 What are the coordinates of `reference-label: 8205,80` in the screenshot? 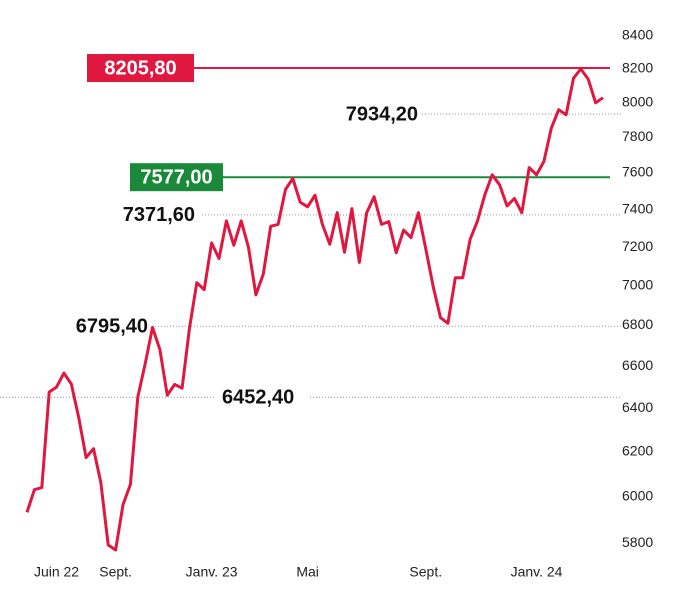 It's located at (140, 68).